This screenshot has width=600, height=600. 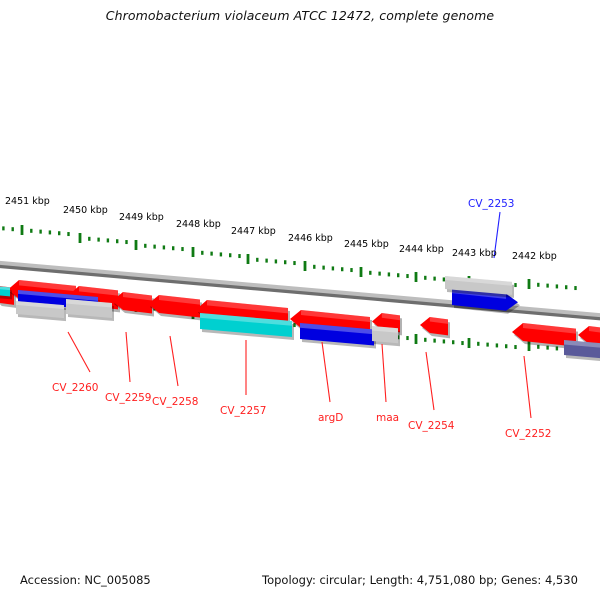 I want to click on gene-feature-CV_2257a-arrow, so click(x=175, y=308).